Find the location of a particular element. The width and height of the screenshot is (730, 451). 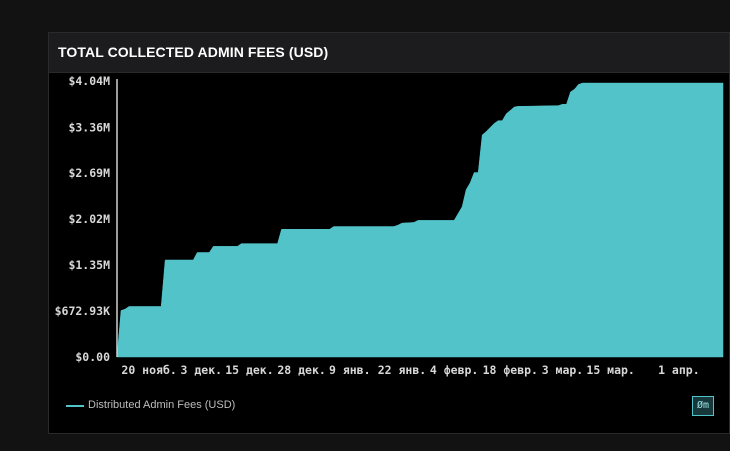

x-tick-label: 15 дек. is located at coordinates (249, 370).